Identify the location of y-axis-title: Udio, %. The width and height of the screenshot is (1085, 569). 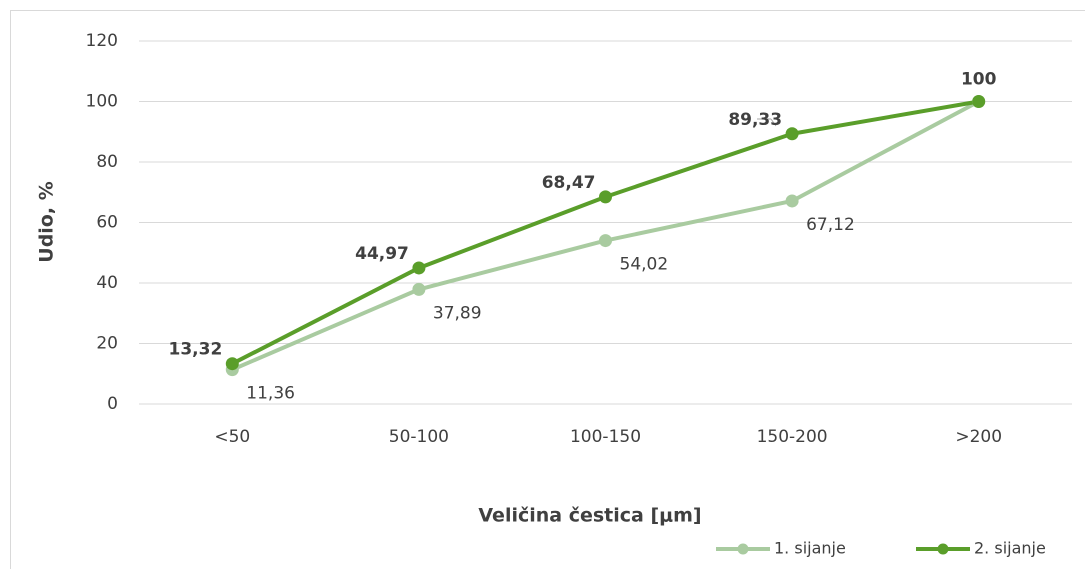
(47, 221).